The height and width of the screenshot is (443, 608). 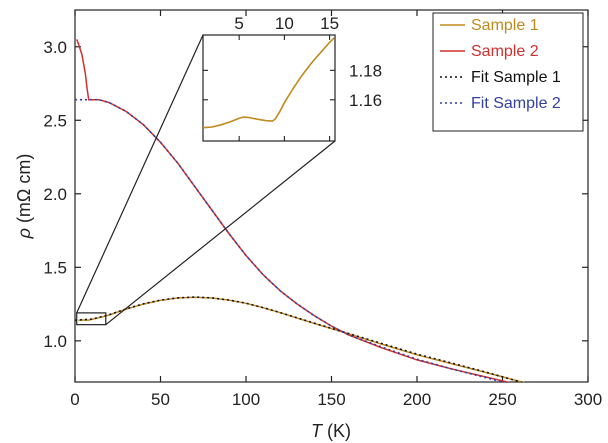 What do you see at coordinates (24, 233) in the screenshot?
I see `y-axis-symbol: ρ` at bounding box center [24, 233].